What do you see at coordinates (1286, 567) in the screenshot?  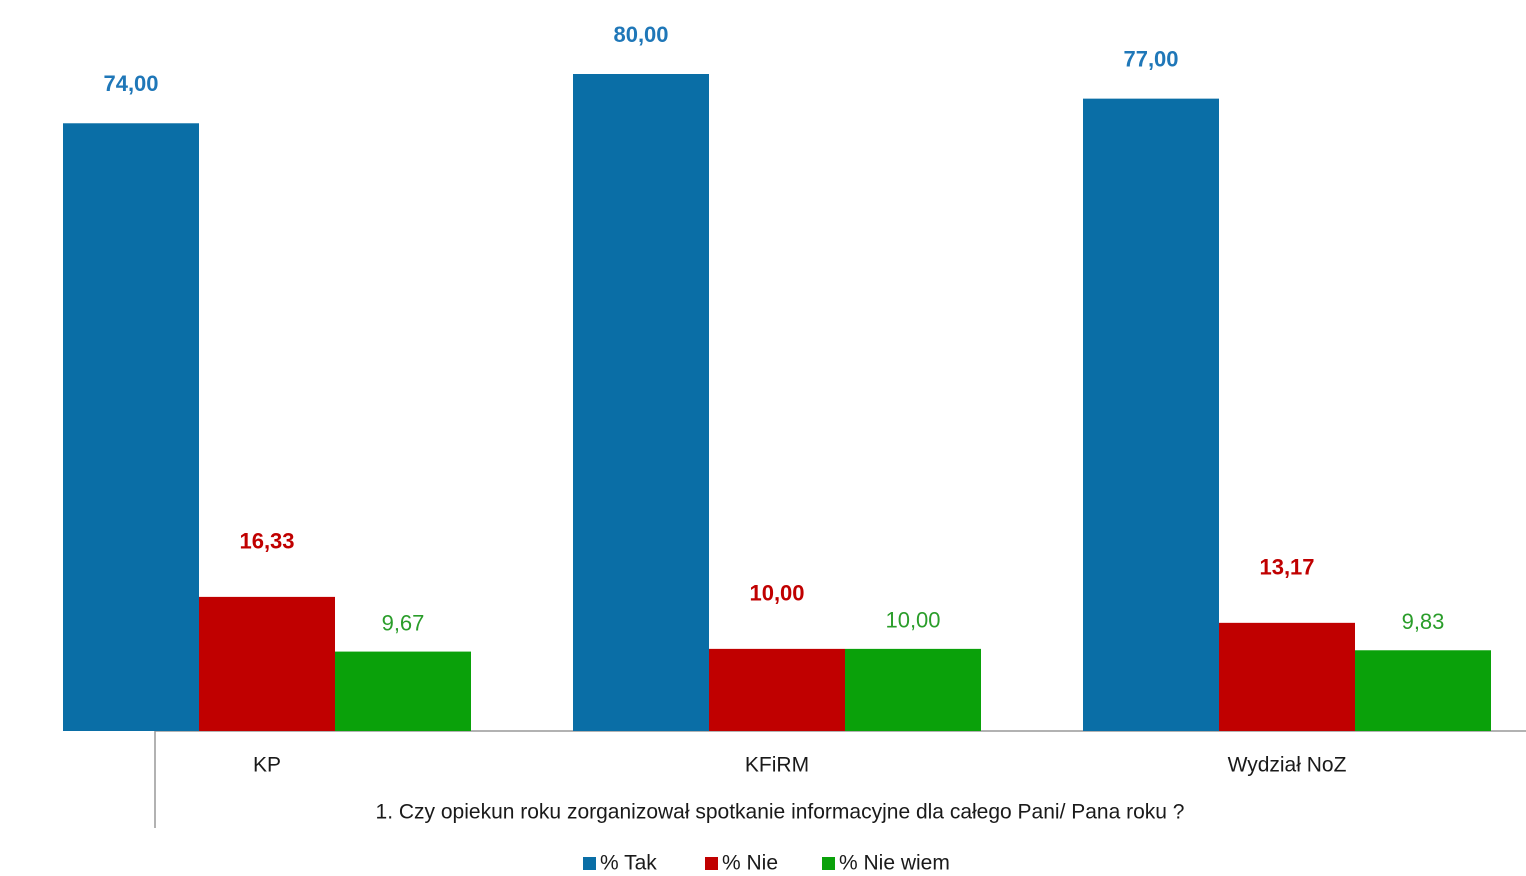 I see `value-label: 13,17` at bounding box center [1286, 567].